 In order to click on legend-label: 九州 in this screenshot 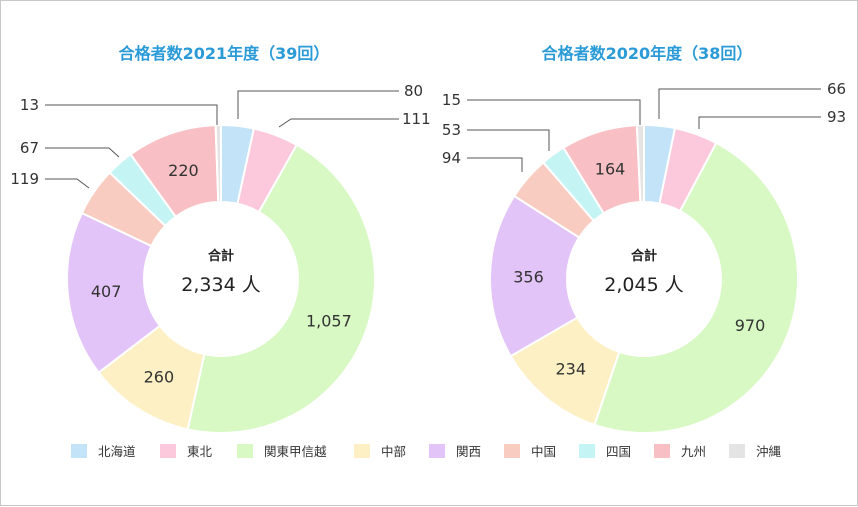, I will do `click(693, 451)`.